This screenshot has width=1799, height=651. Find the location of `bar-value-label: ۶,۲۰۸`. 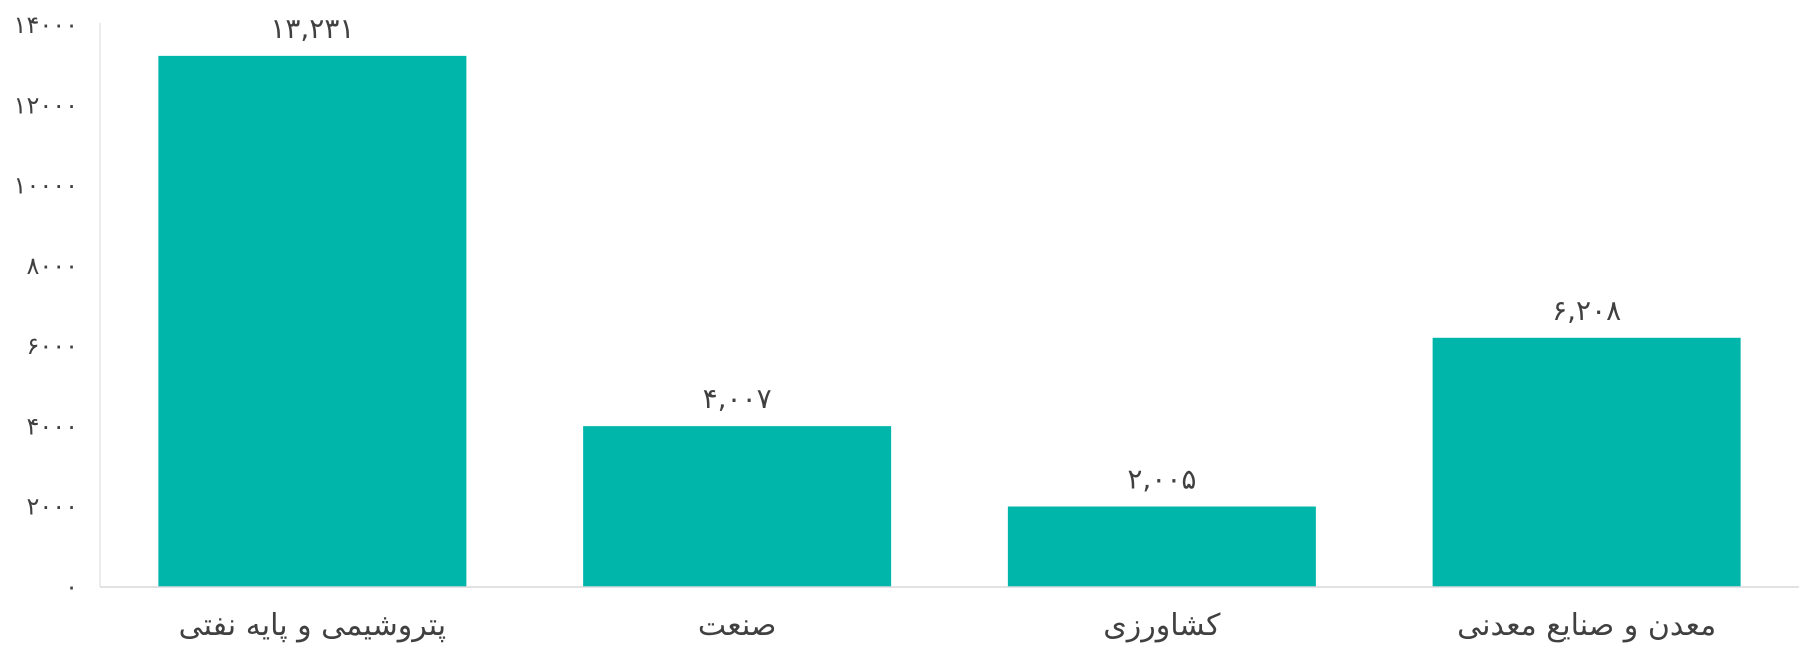

bar-value-label: ۶,۲۰۸ is located at coordinates (1586, 310).